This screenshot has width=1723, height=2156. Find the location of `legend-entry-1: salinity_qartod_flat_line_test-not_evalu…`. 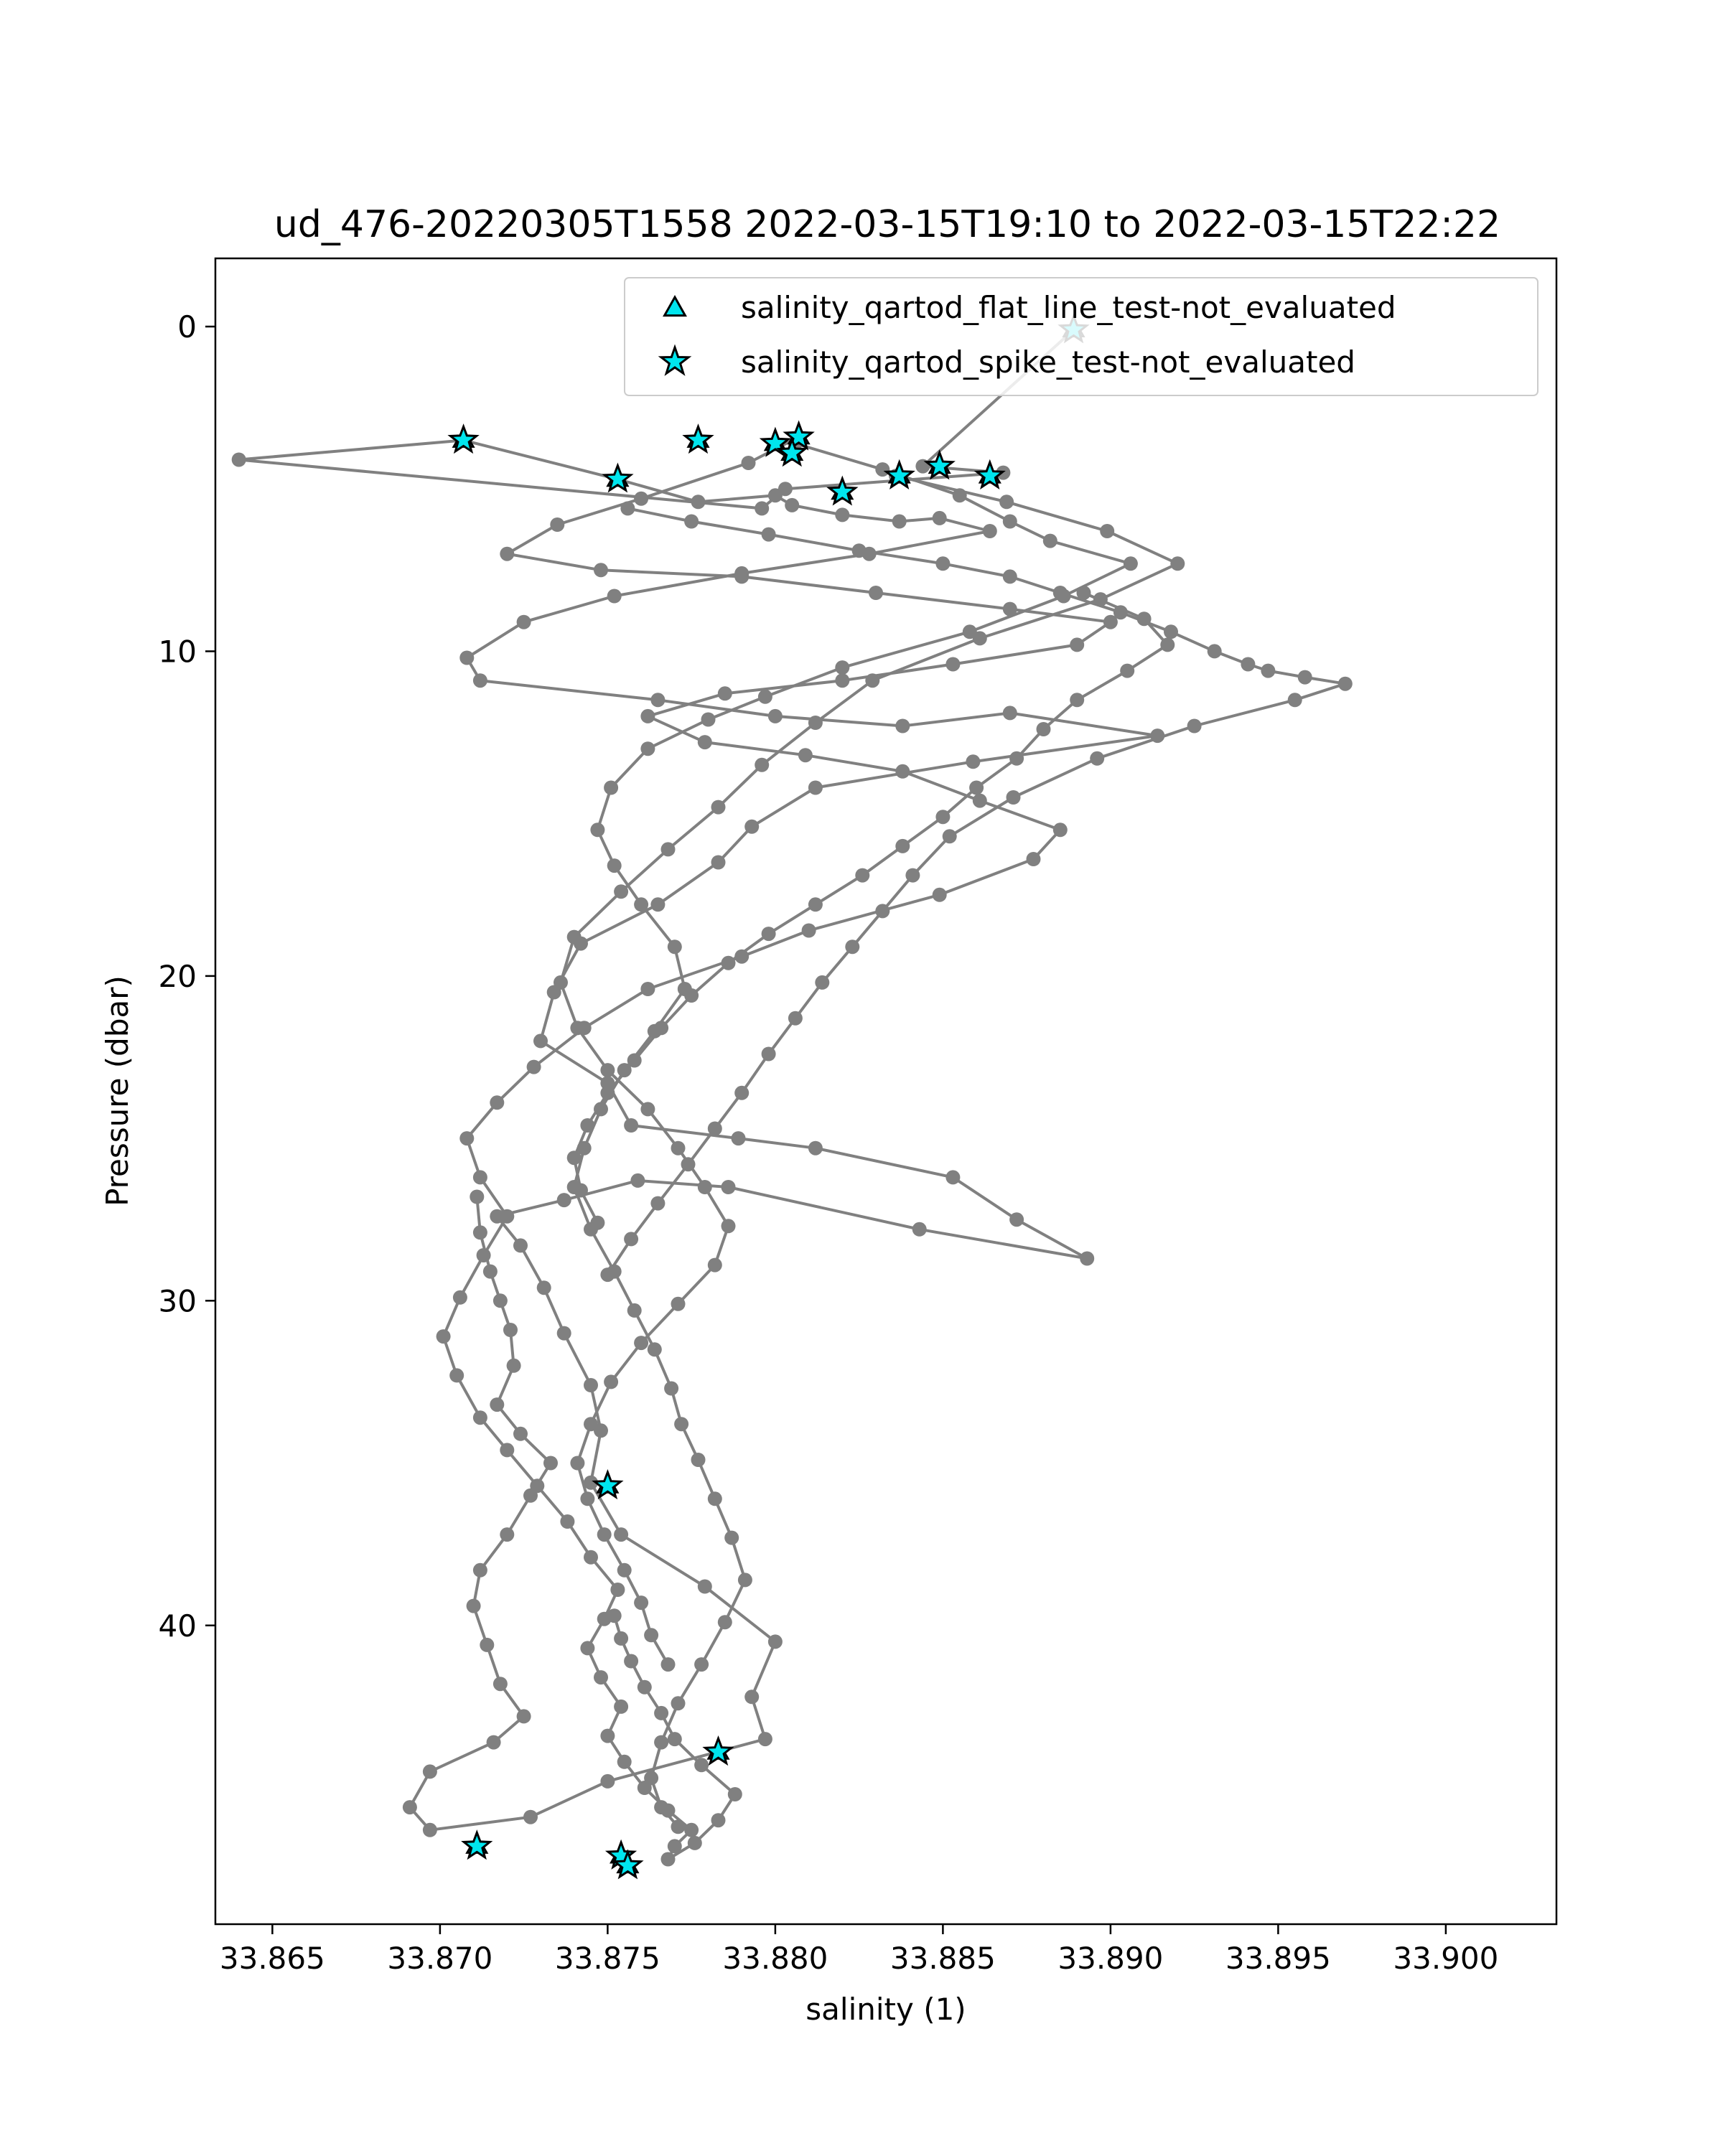

legend-entry-1: salinity_qartod_flat_line_test-not_evalu… is located at coordinates (1029, 307).